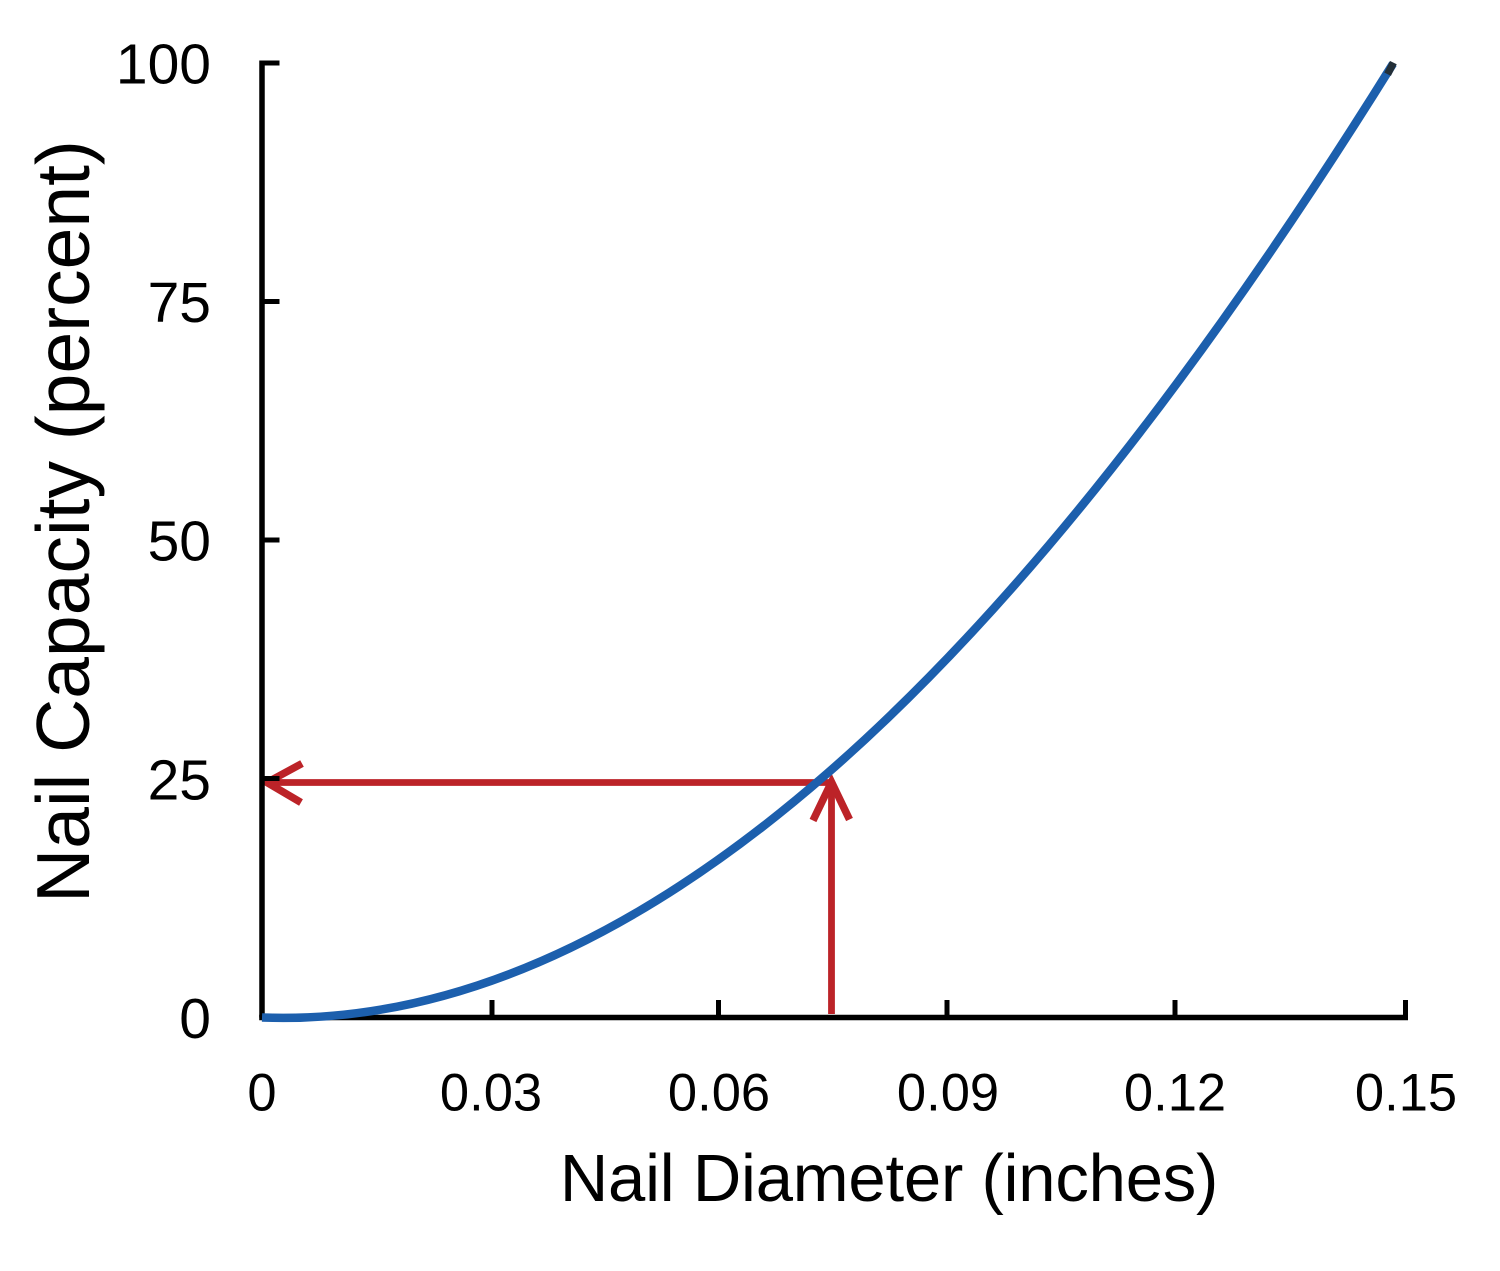 This screenshot has width=1500, height=1271. What do you see at coordinates (179, 542) in the screenshot?
I see `svg-text: 50` at bounding box center [179, 542].